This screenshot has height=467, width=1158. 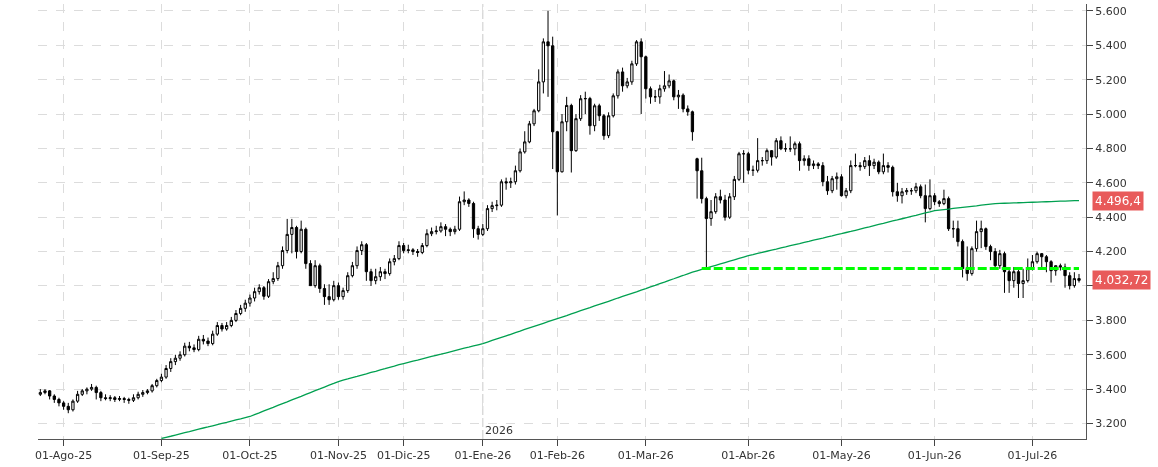 What do you see at coordinates (1111, 218) in the screenshot?
I see `y-tick-label: 4.400` at bounding box center [1111, 218].